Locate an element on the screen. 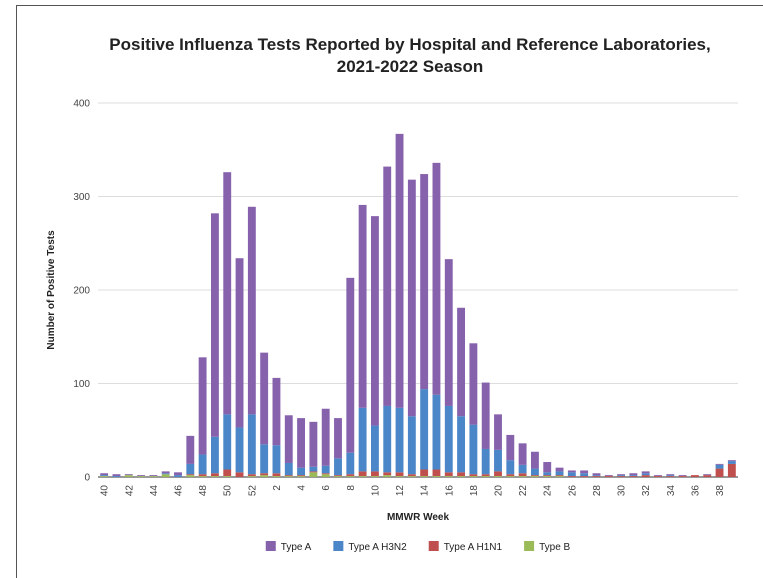 This screenshot has width=763, height=578. x-tick-label: 28 is located at coordinates (597, 491).